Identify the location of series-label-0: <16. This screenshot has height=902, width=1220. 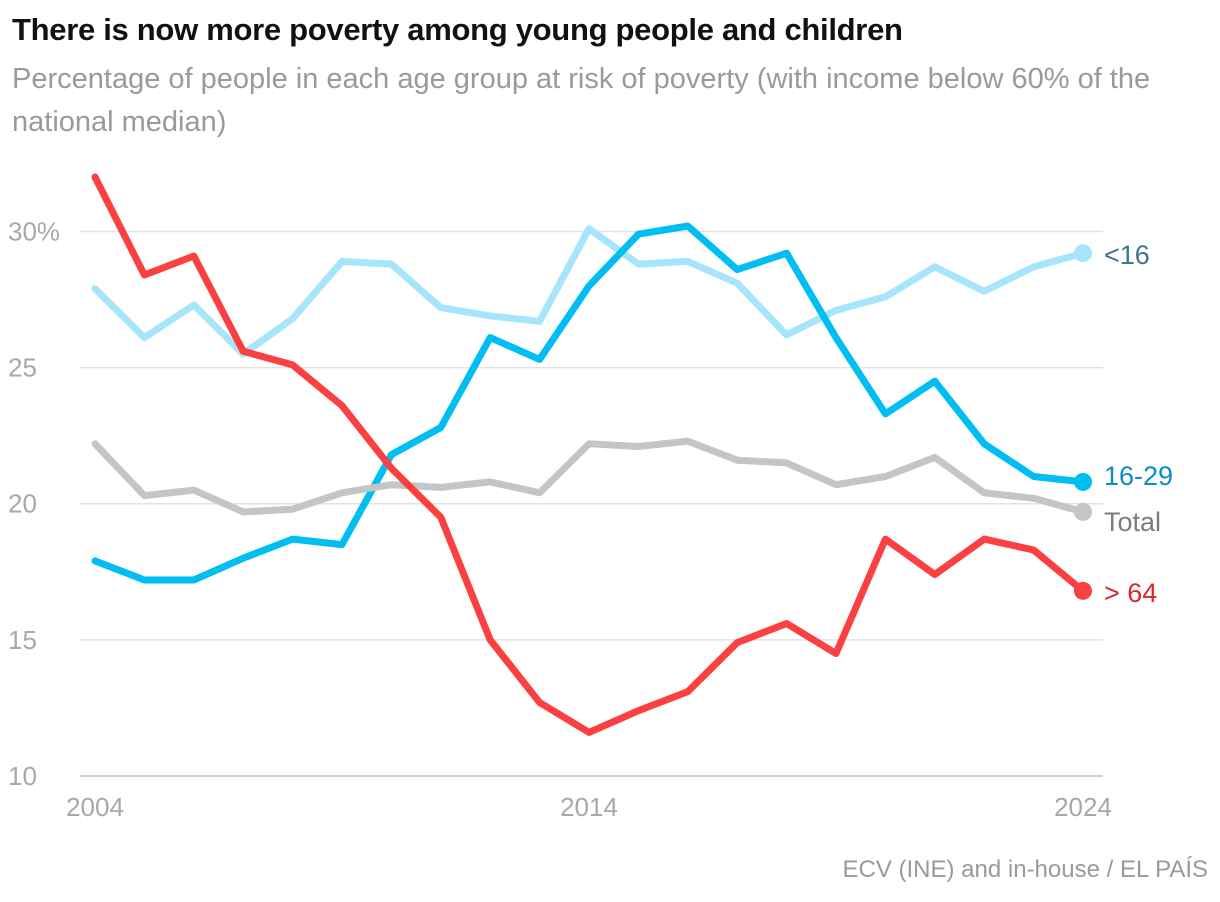
(1127, 255).